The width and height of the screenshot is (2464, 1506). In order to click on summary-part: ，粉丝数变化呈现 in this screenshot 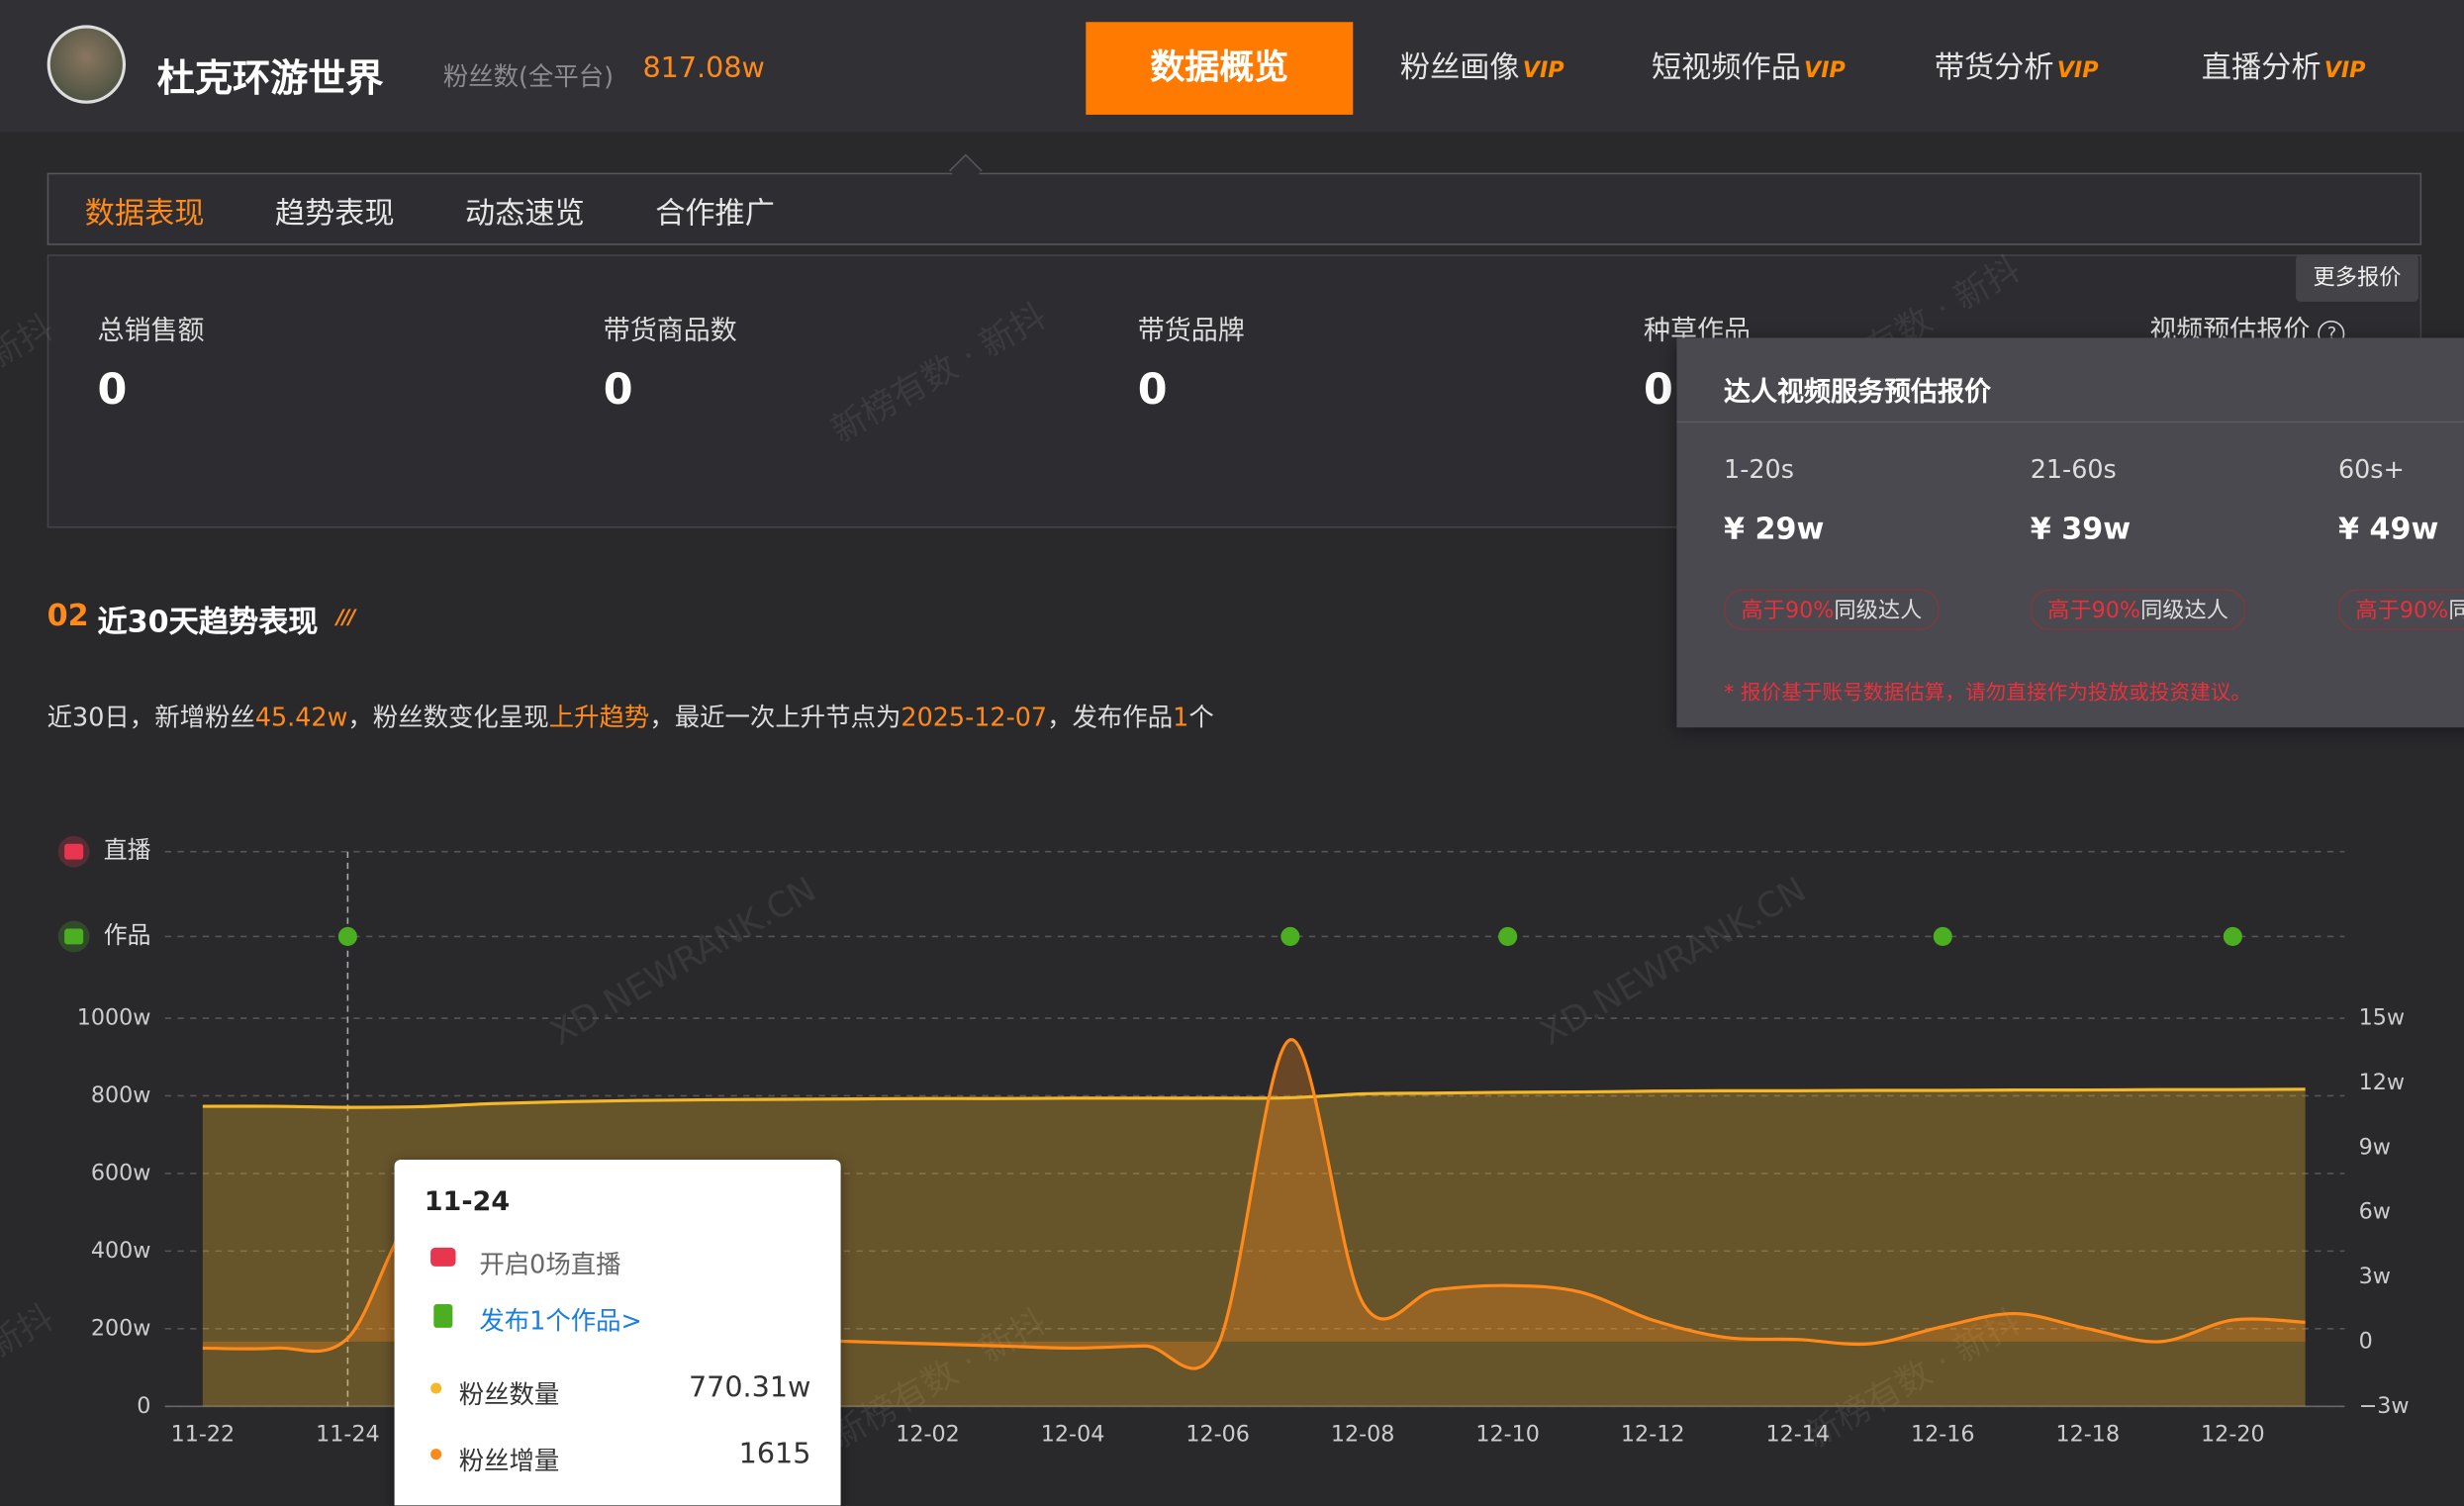, I will do `click(448, 717)`.